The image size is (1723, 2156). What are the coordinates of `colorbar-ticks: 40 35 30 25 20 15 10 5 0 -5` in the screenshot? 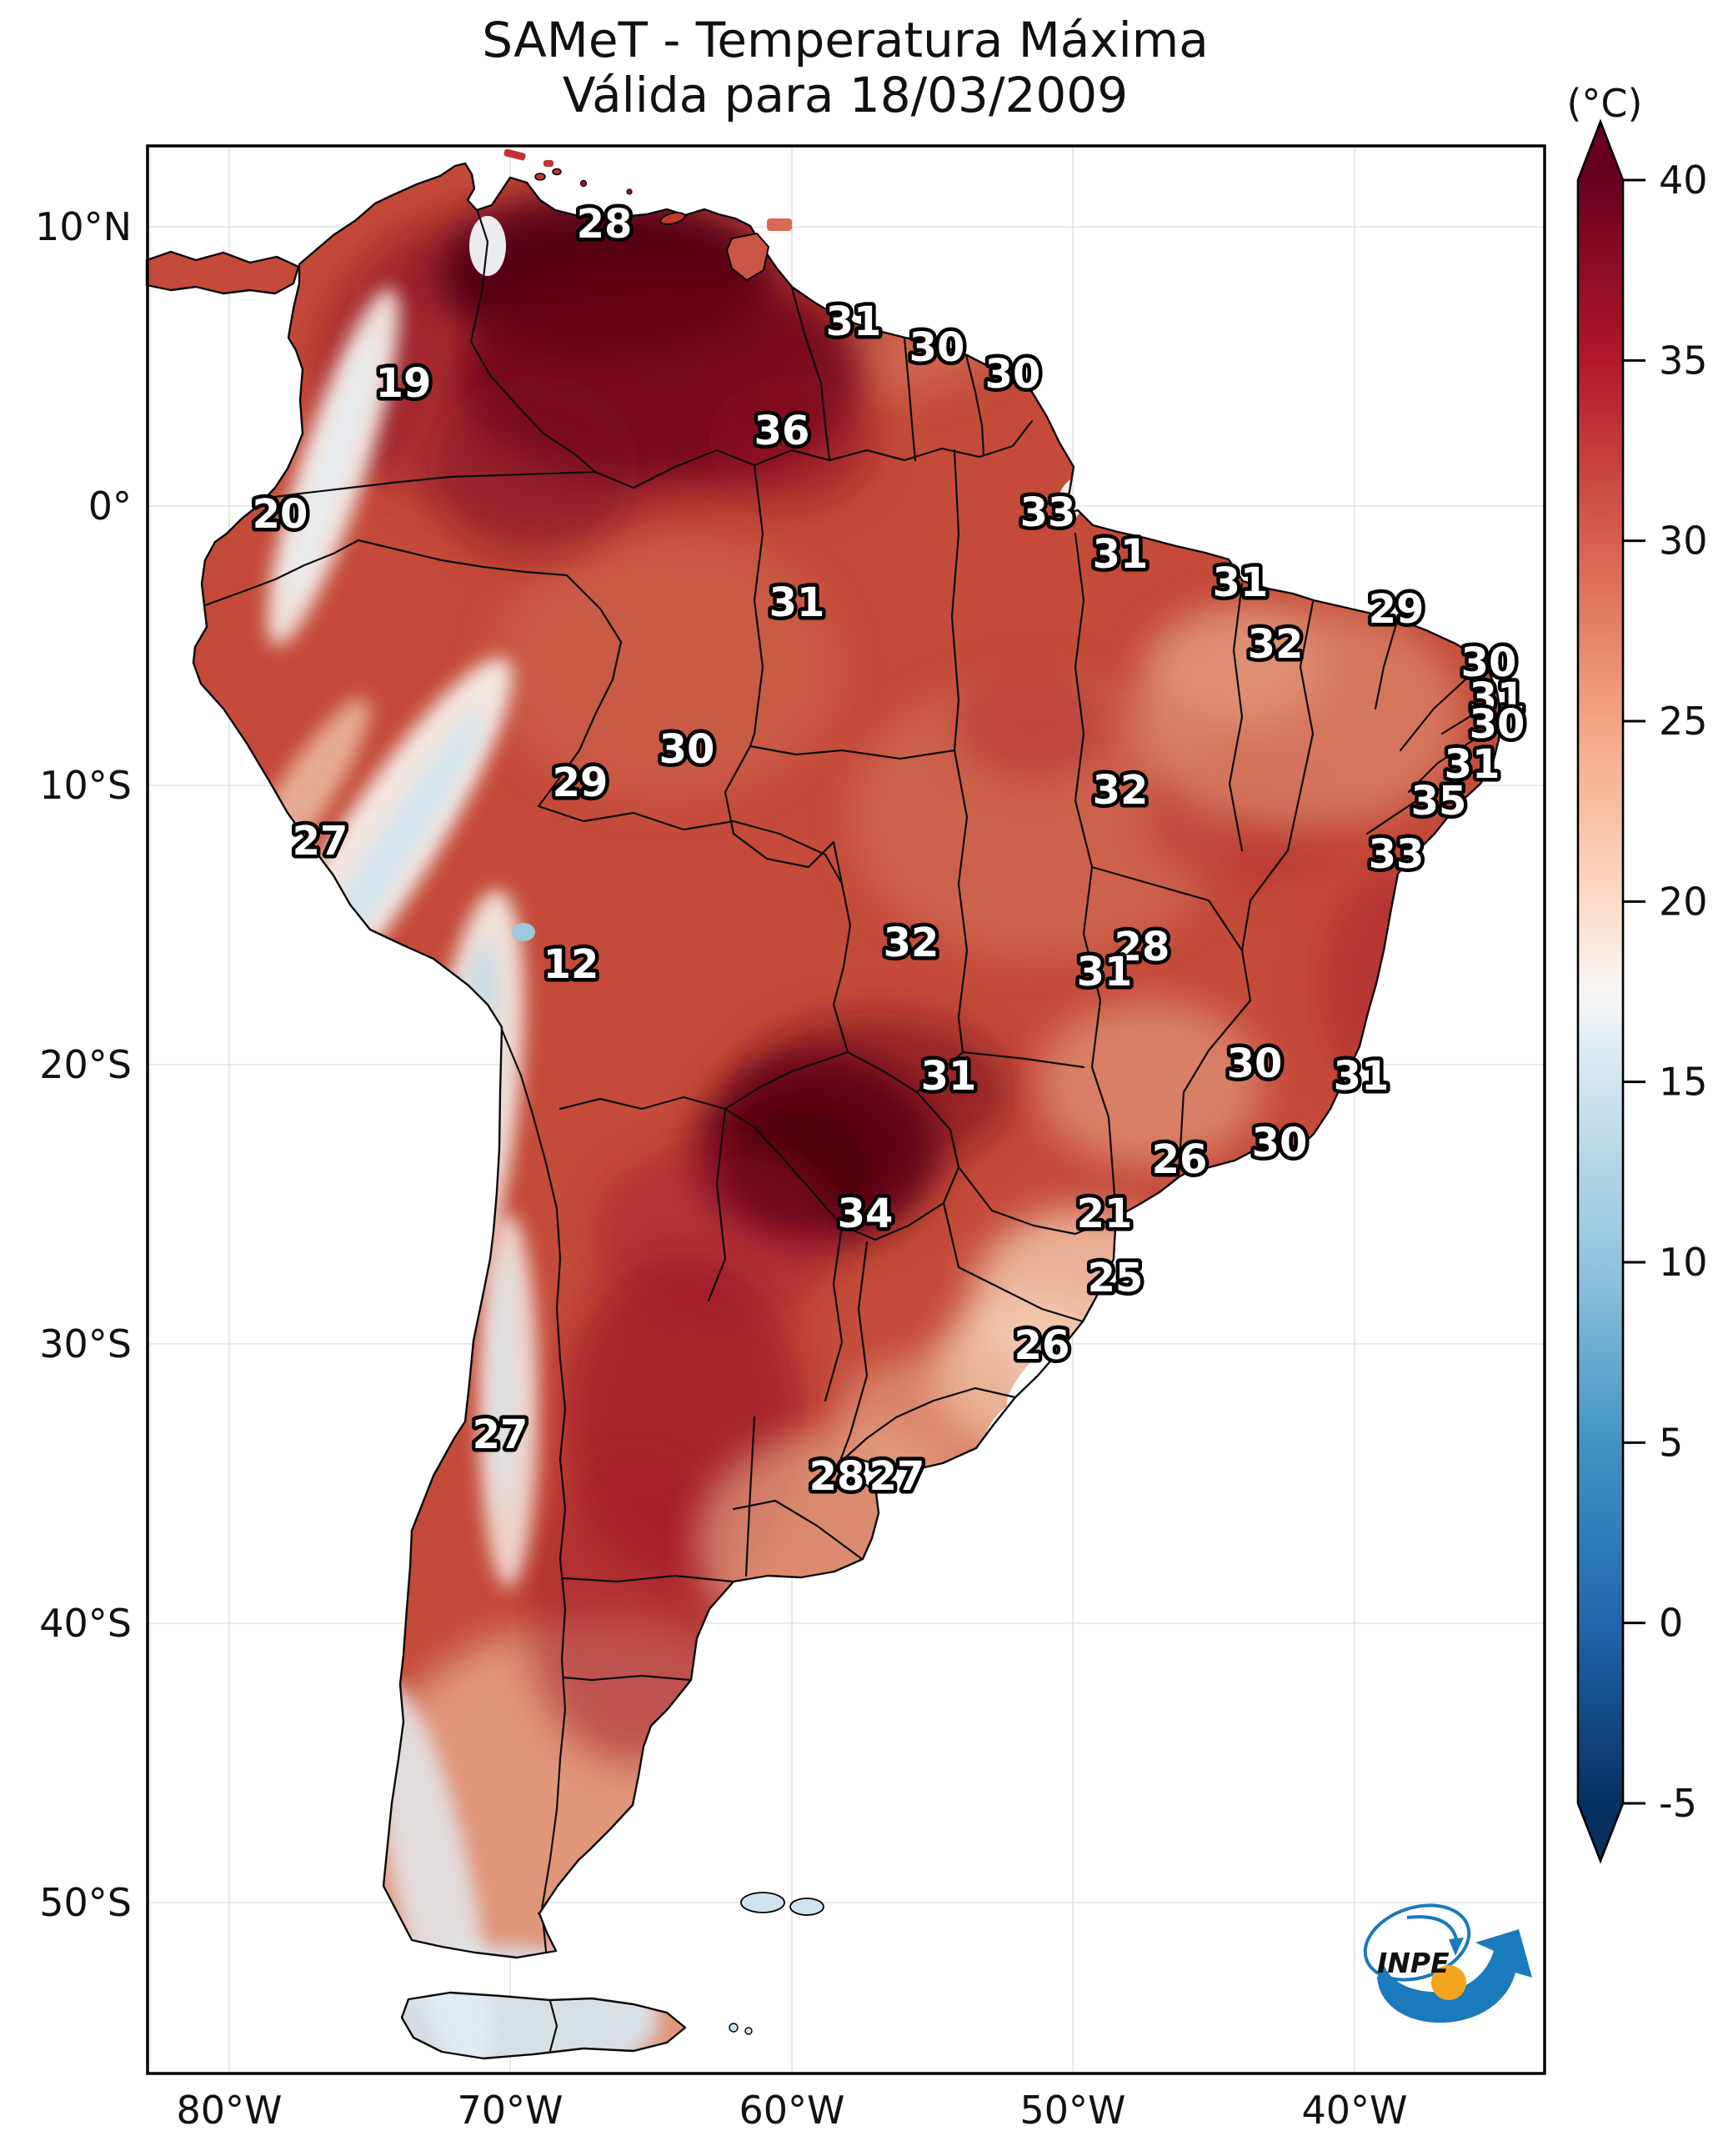 It's located at (1665, 992).